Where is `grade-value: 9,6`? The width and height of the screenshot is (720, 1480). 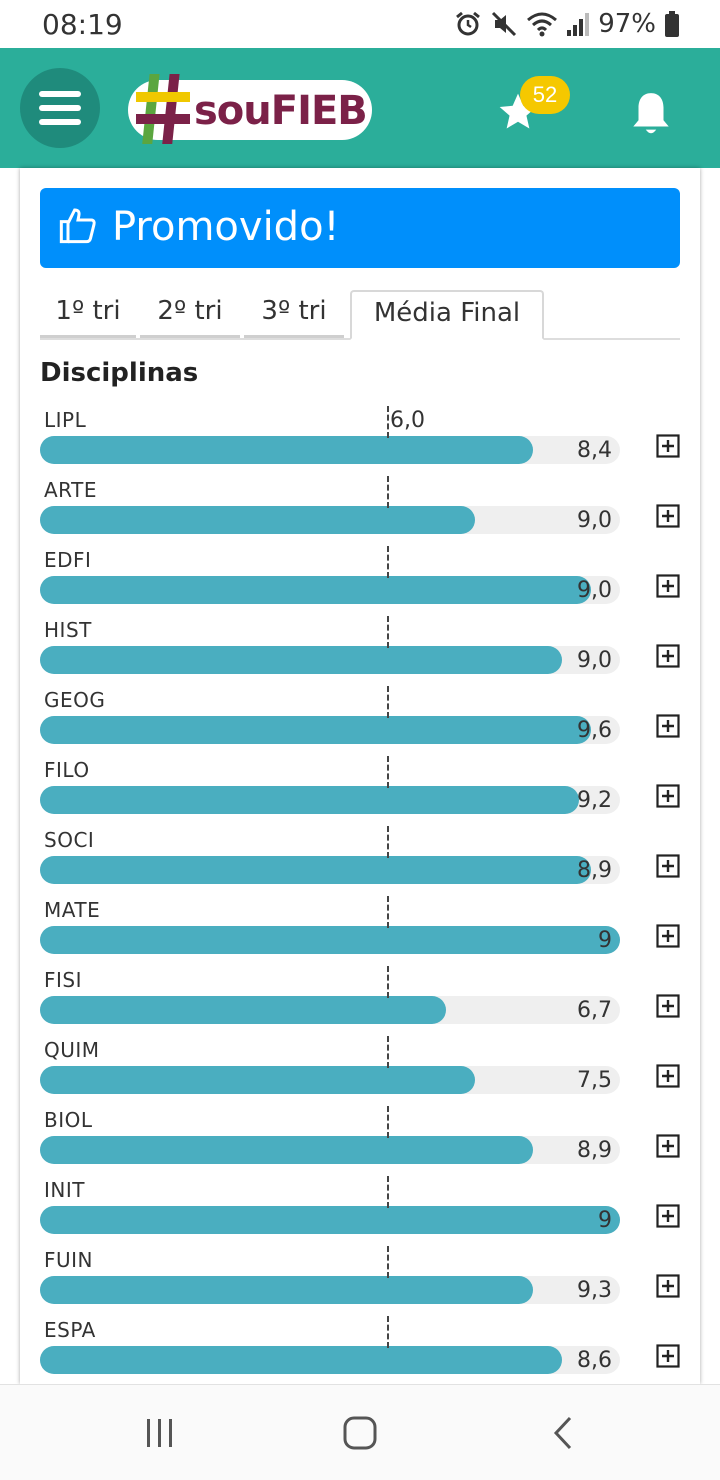
grade-value: 9,6 is located at coordinates (594, 730).